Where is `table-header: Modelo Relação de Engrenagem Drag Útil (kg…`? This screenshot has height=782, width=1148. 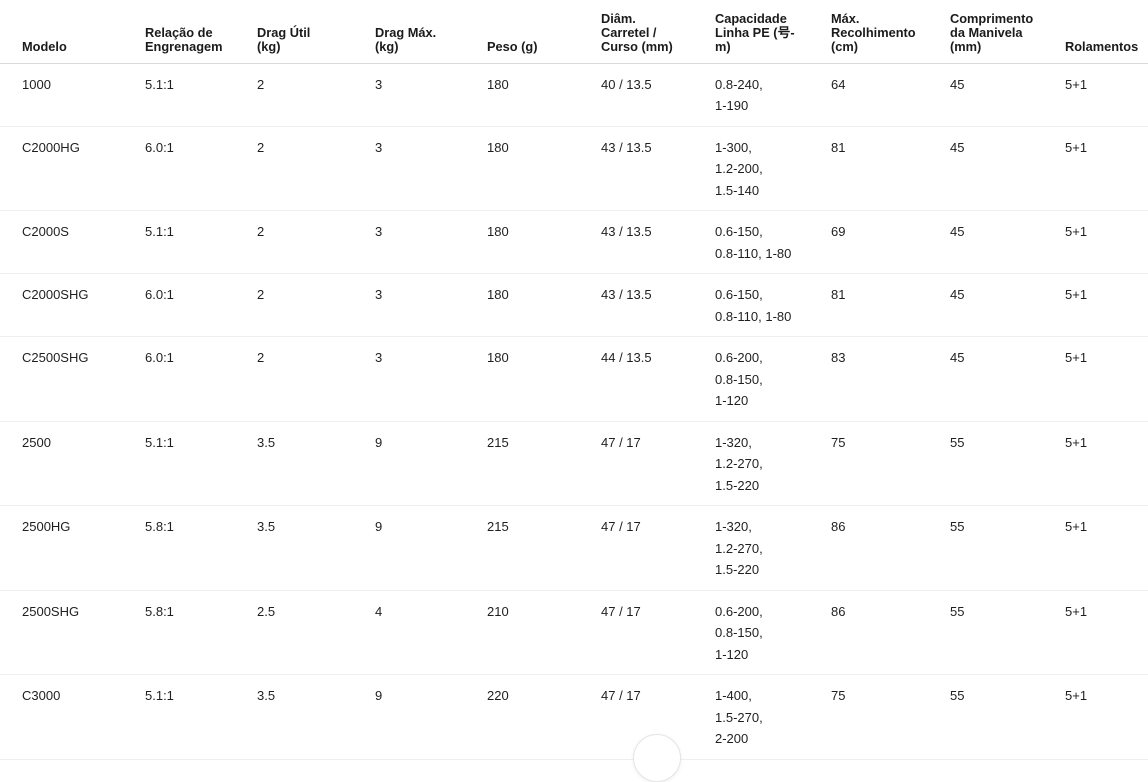
table-header: Modelo Relação de Engrenagem Drag Útil (kg… is located at coordinates (574, 32).